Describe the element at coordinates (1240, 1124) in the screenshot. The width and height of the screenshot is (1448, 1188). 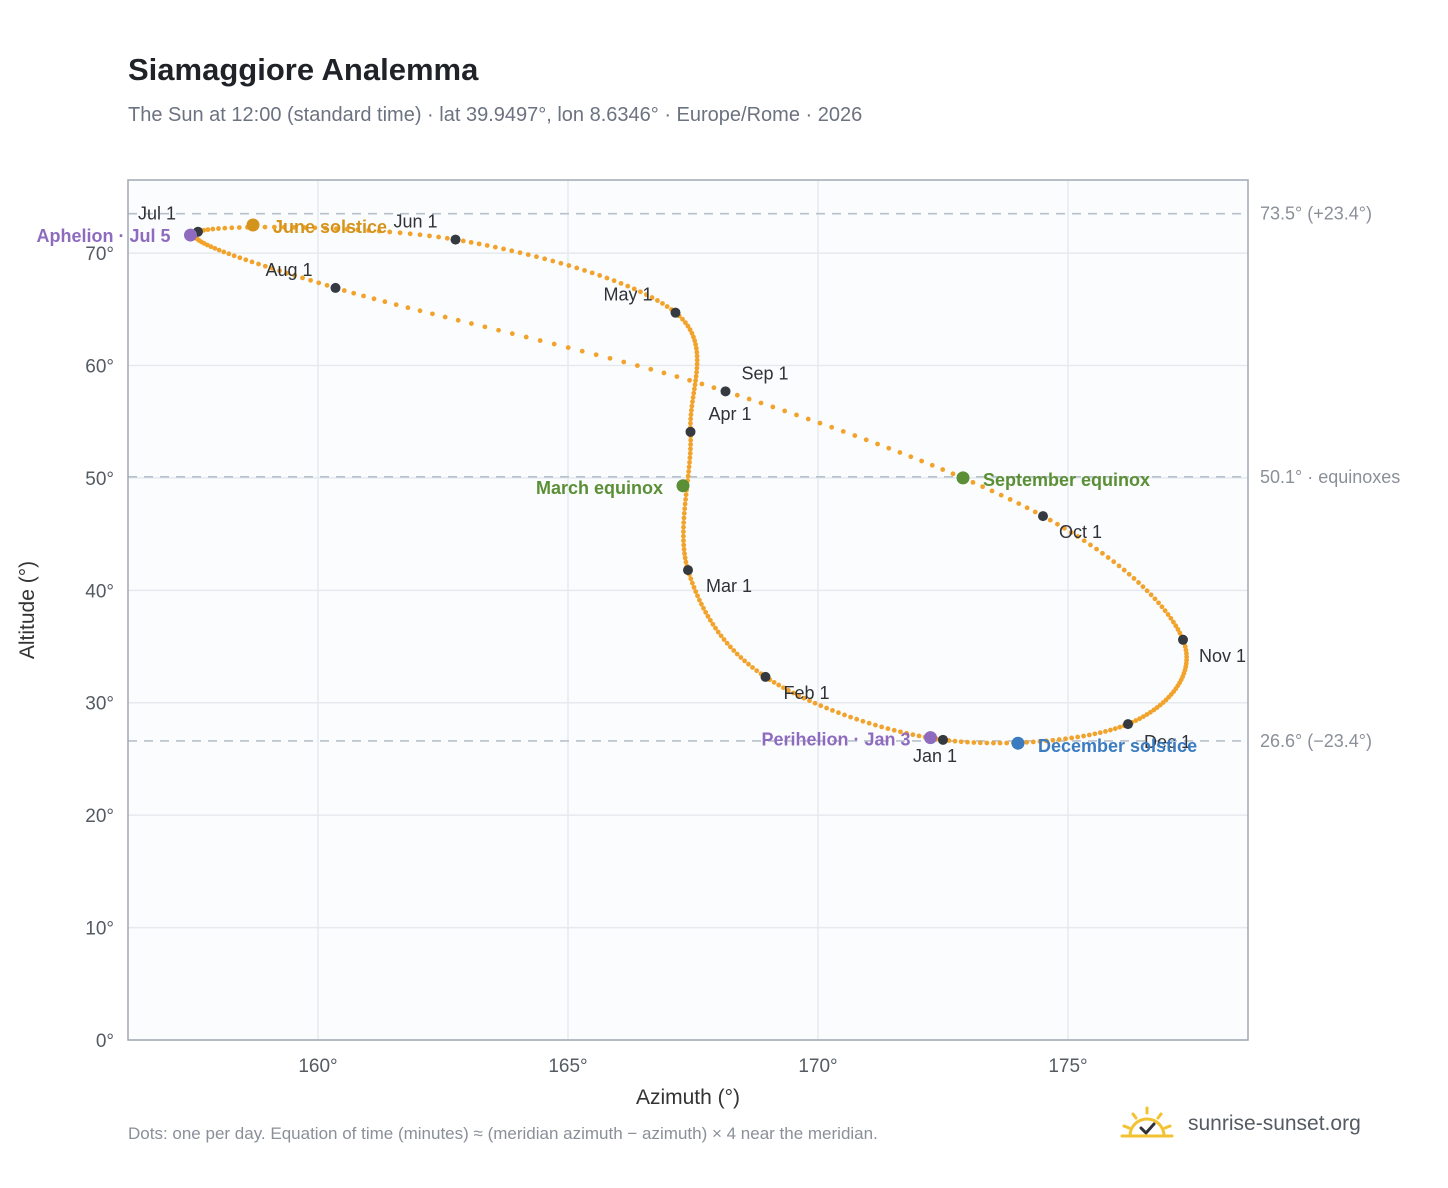
I see `brand: sunrise-sunset.org` at that location.